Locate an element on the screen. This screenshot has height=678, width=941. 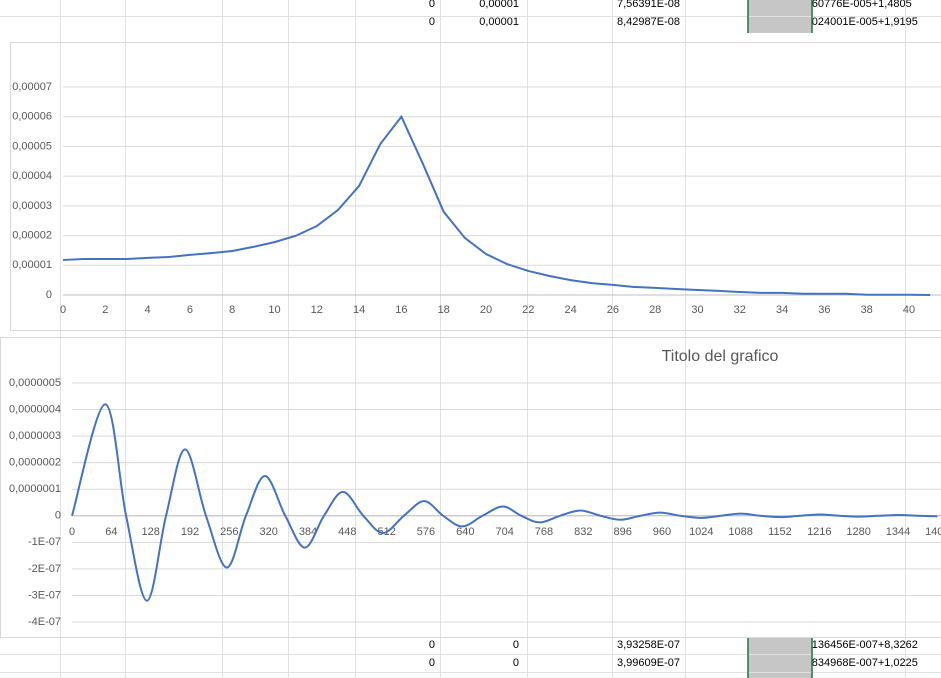
x-tick-label: 704 is located at coordinates (504, 532).